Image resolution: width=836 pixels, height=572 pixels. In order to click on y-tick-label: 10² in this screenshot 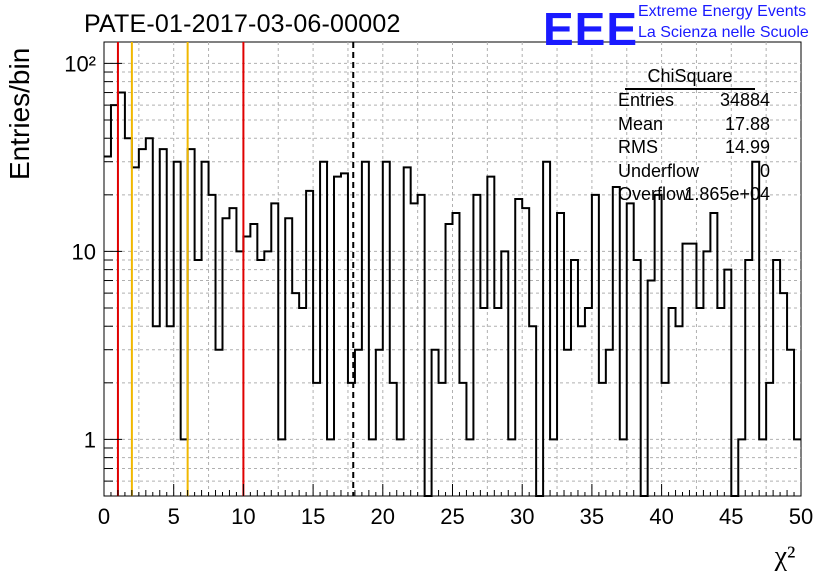, I will do `click(80, 63)`.